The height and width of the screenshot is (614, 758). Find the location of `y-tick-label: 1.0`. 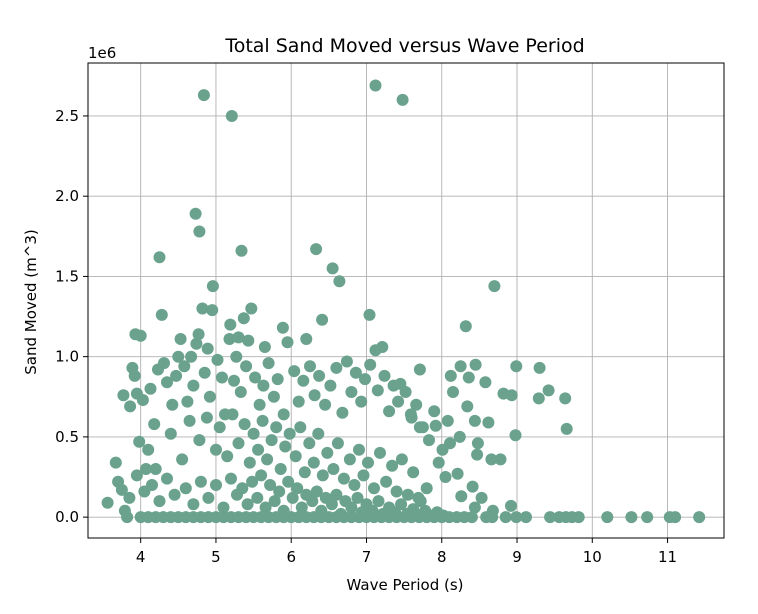

y-tick-label: 1.0 is located at coordinates (67, 357).